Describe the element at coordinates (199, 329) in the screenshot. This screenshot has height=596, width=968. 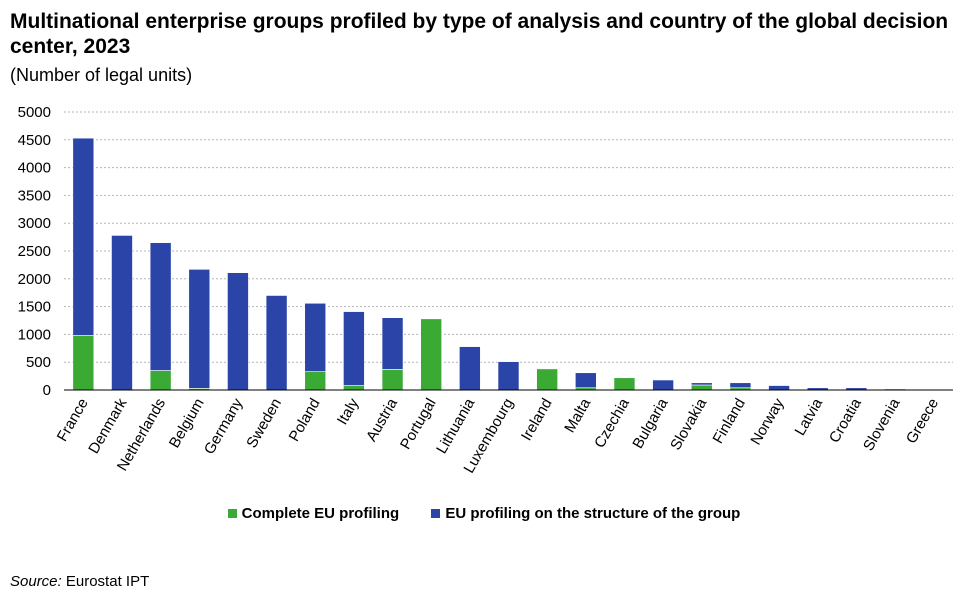
I see `bar-structure-belgium` at that location.